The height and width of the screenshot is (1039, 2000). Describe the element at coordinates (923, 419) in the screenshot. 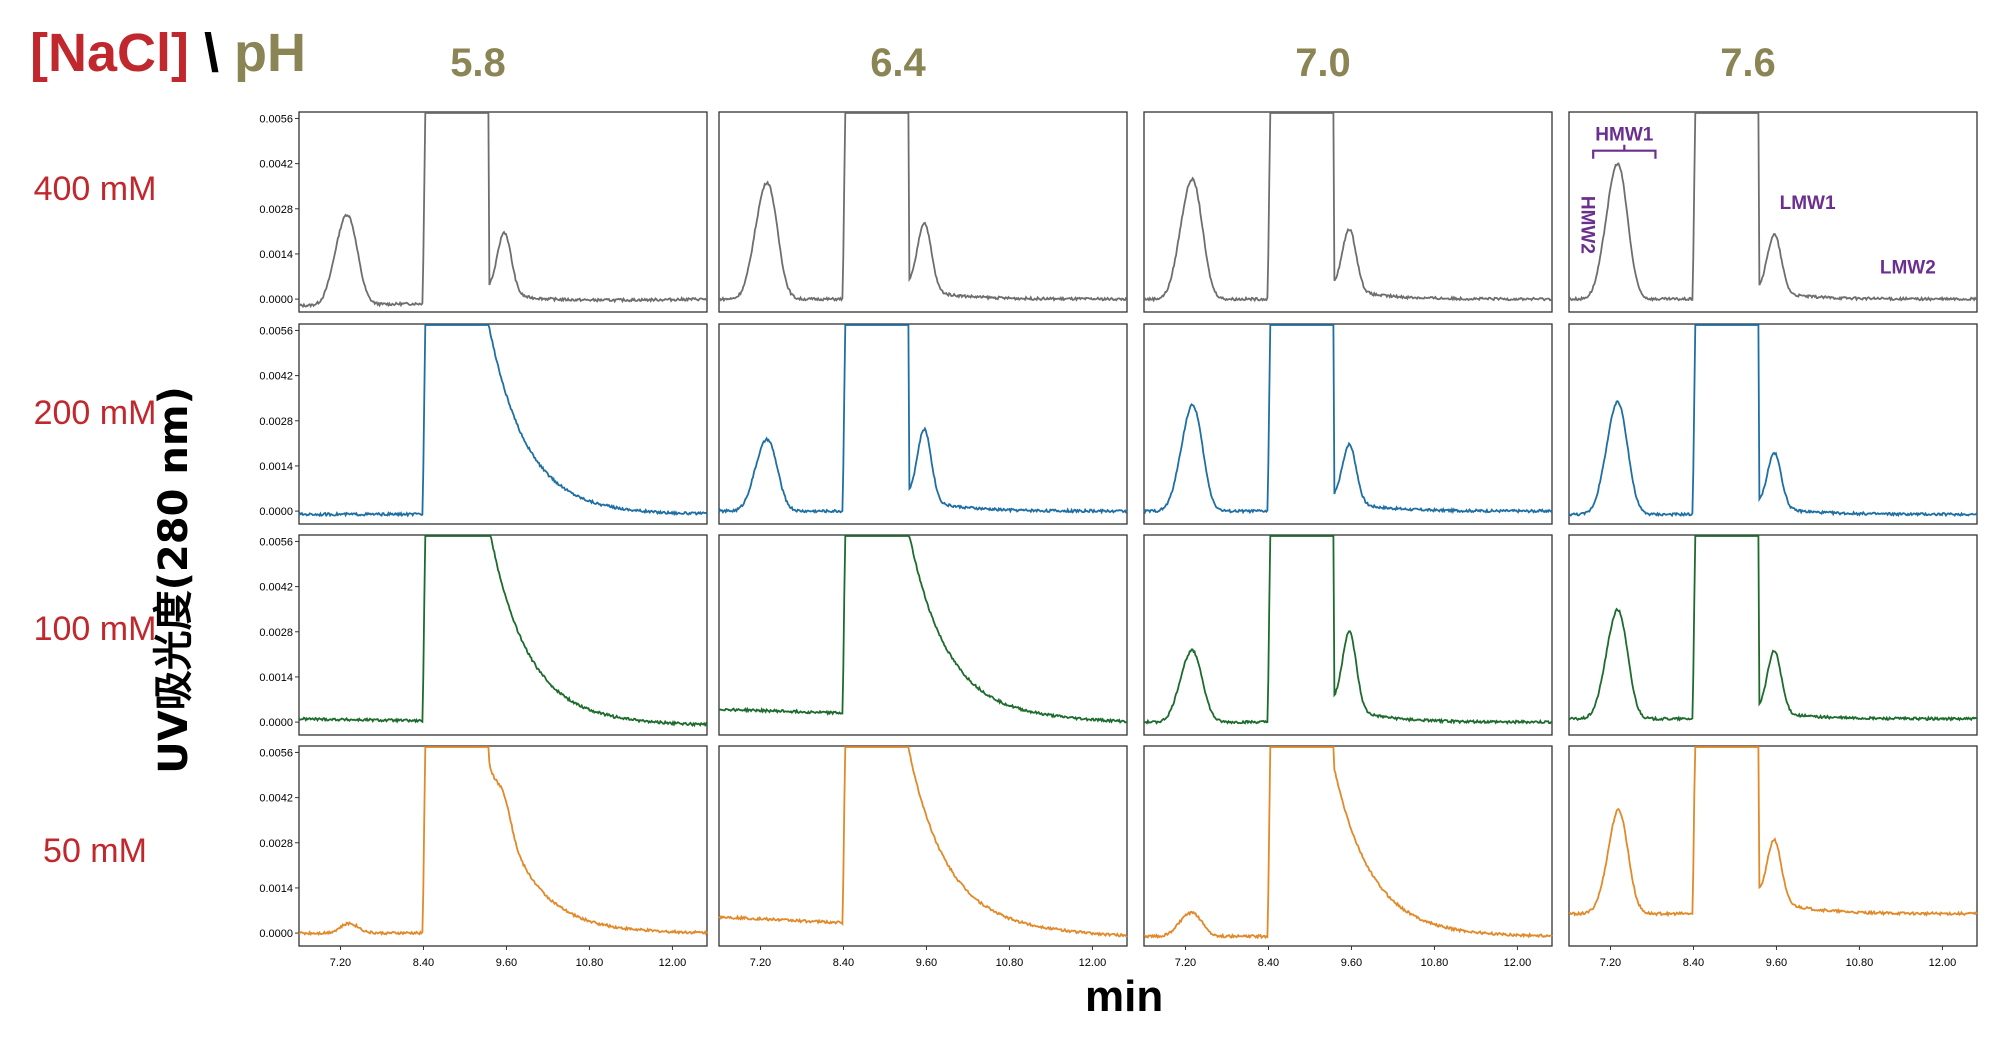

I see `chromatogram-trace-r1-c1` at that location.